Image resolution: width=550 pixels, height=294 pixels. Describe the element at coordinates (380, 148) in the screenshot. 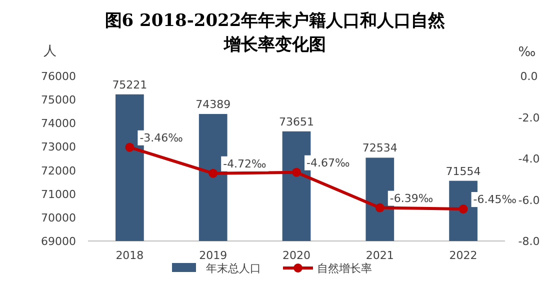

I see `data-label: 72534` at that location.